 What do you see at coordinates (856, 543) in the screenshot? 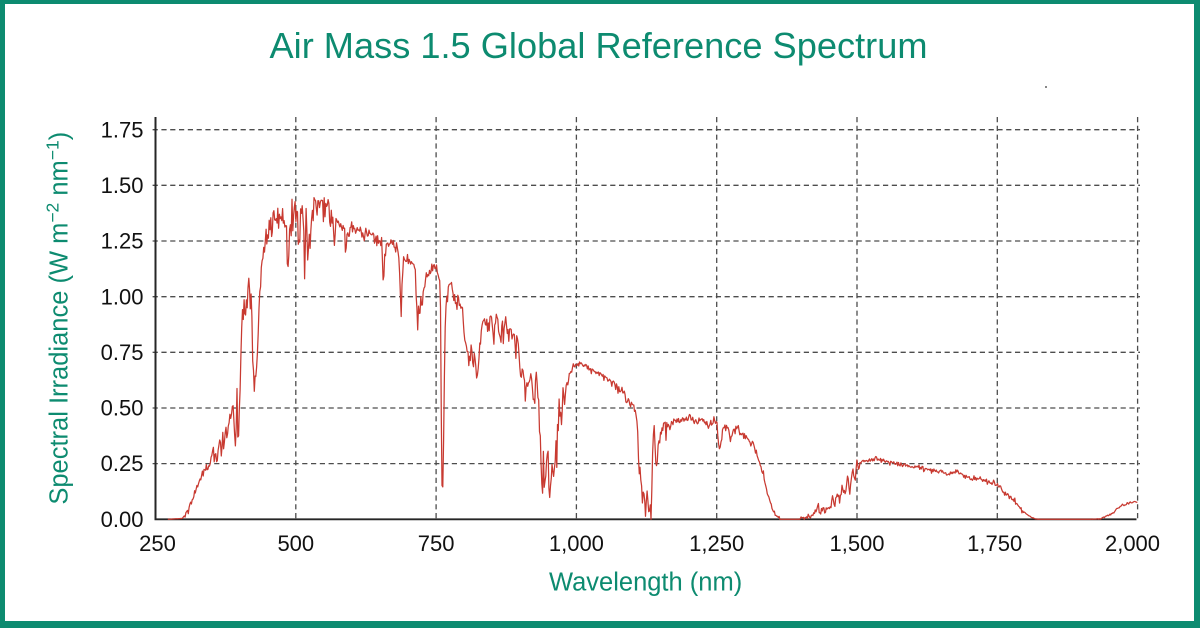
I see `svg-text: 1,500` at bounding box center [856, 543].